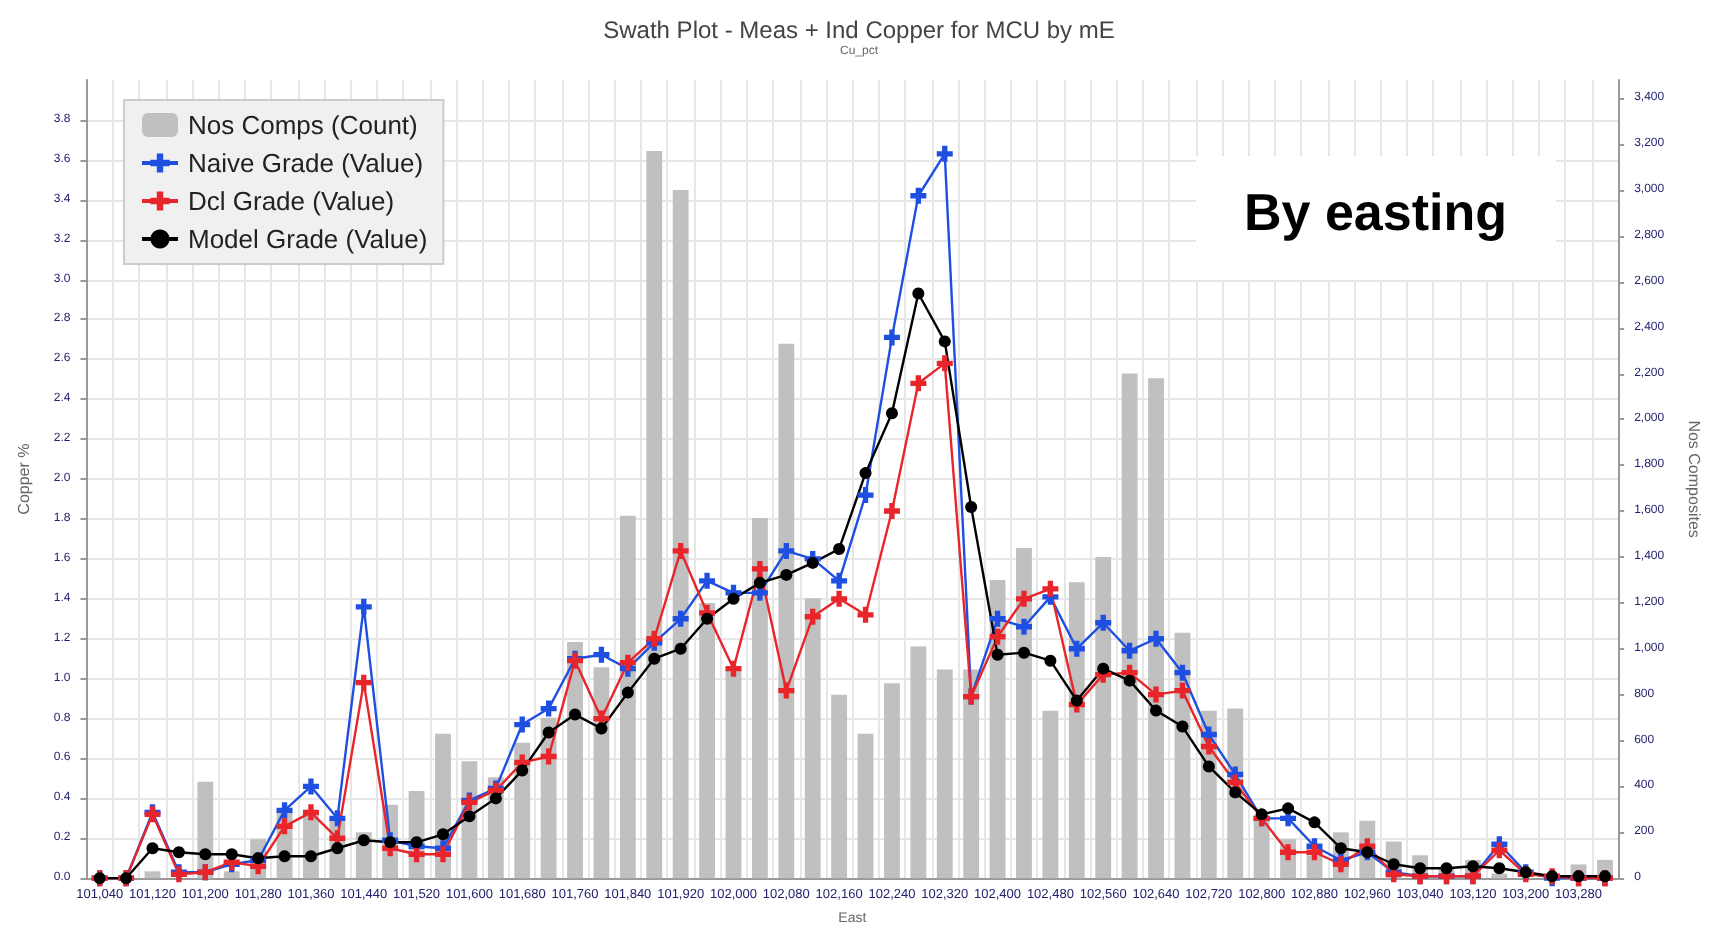 This screenshot has width=1718, height=936. I want to click on legend-label: Model Grade (Value), so click(308, 239).